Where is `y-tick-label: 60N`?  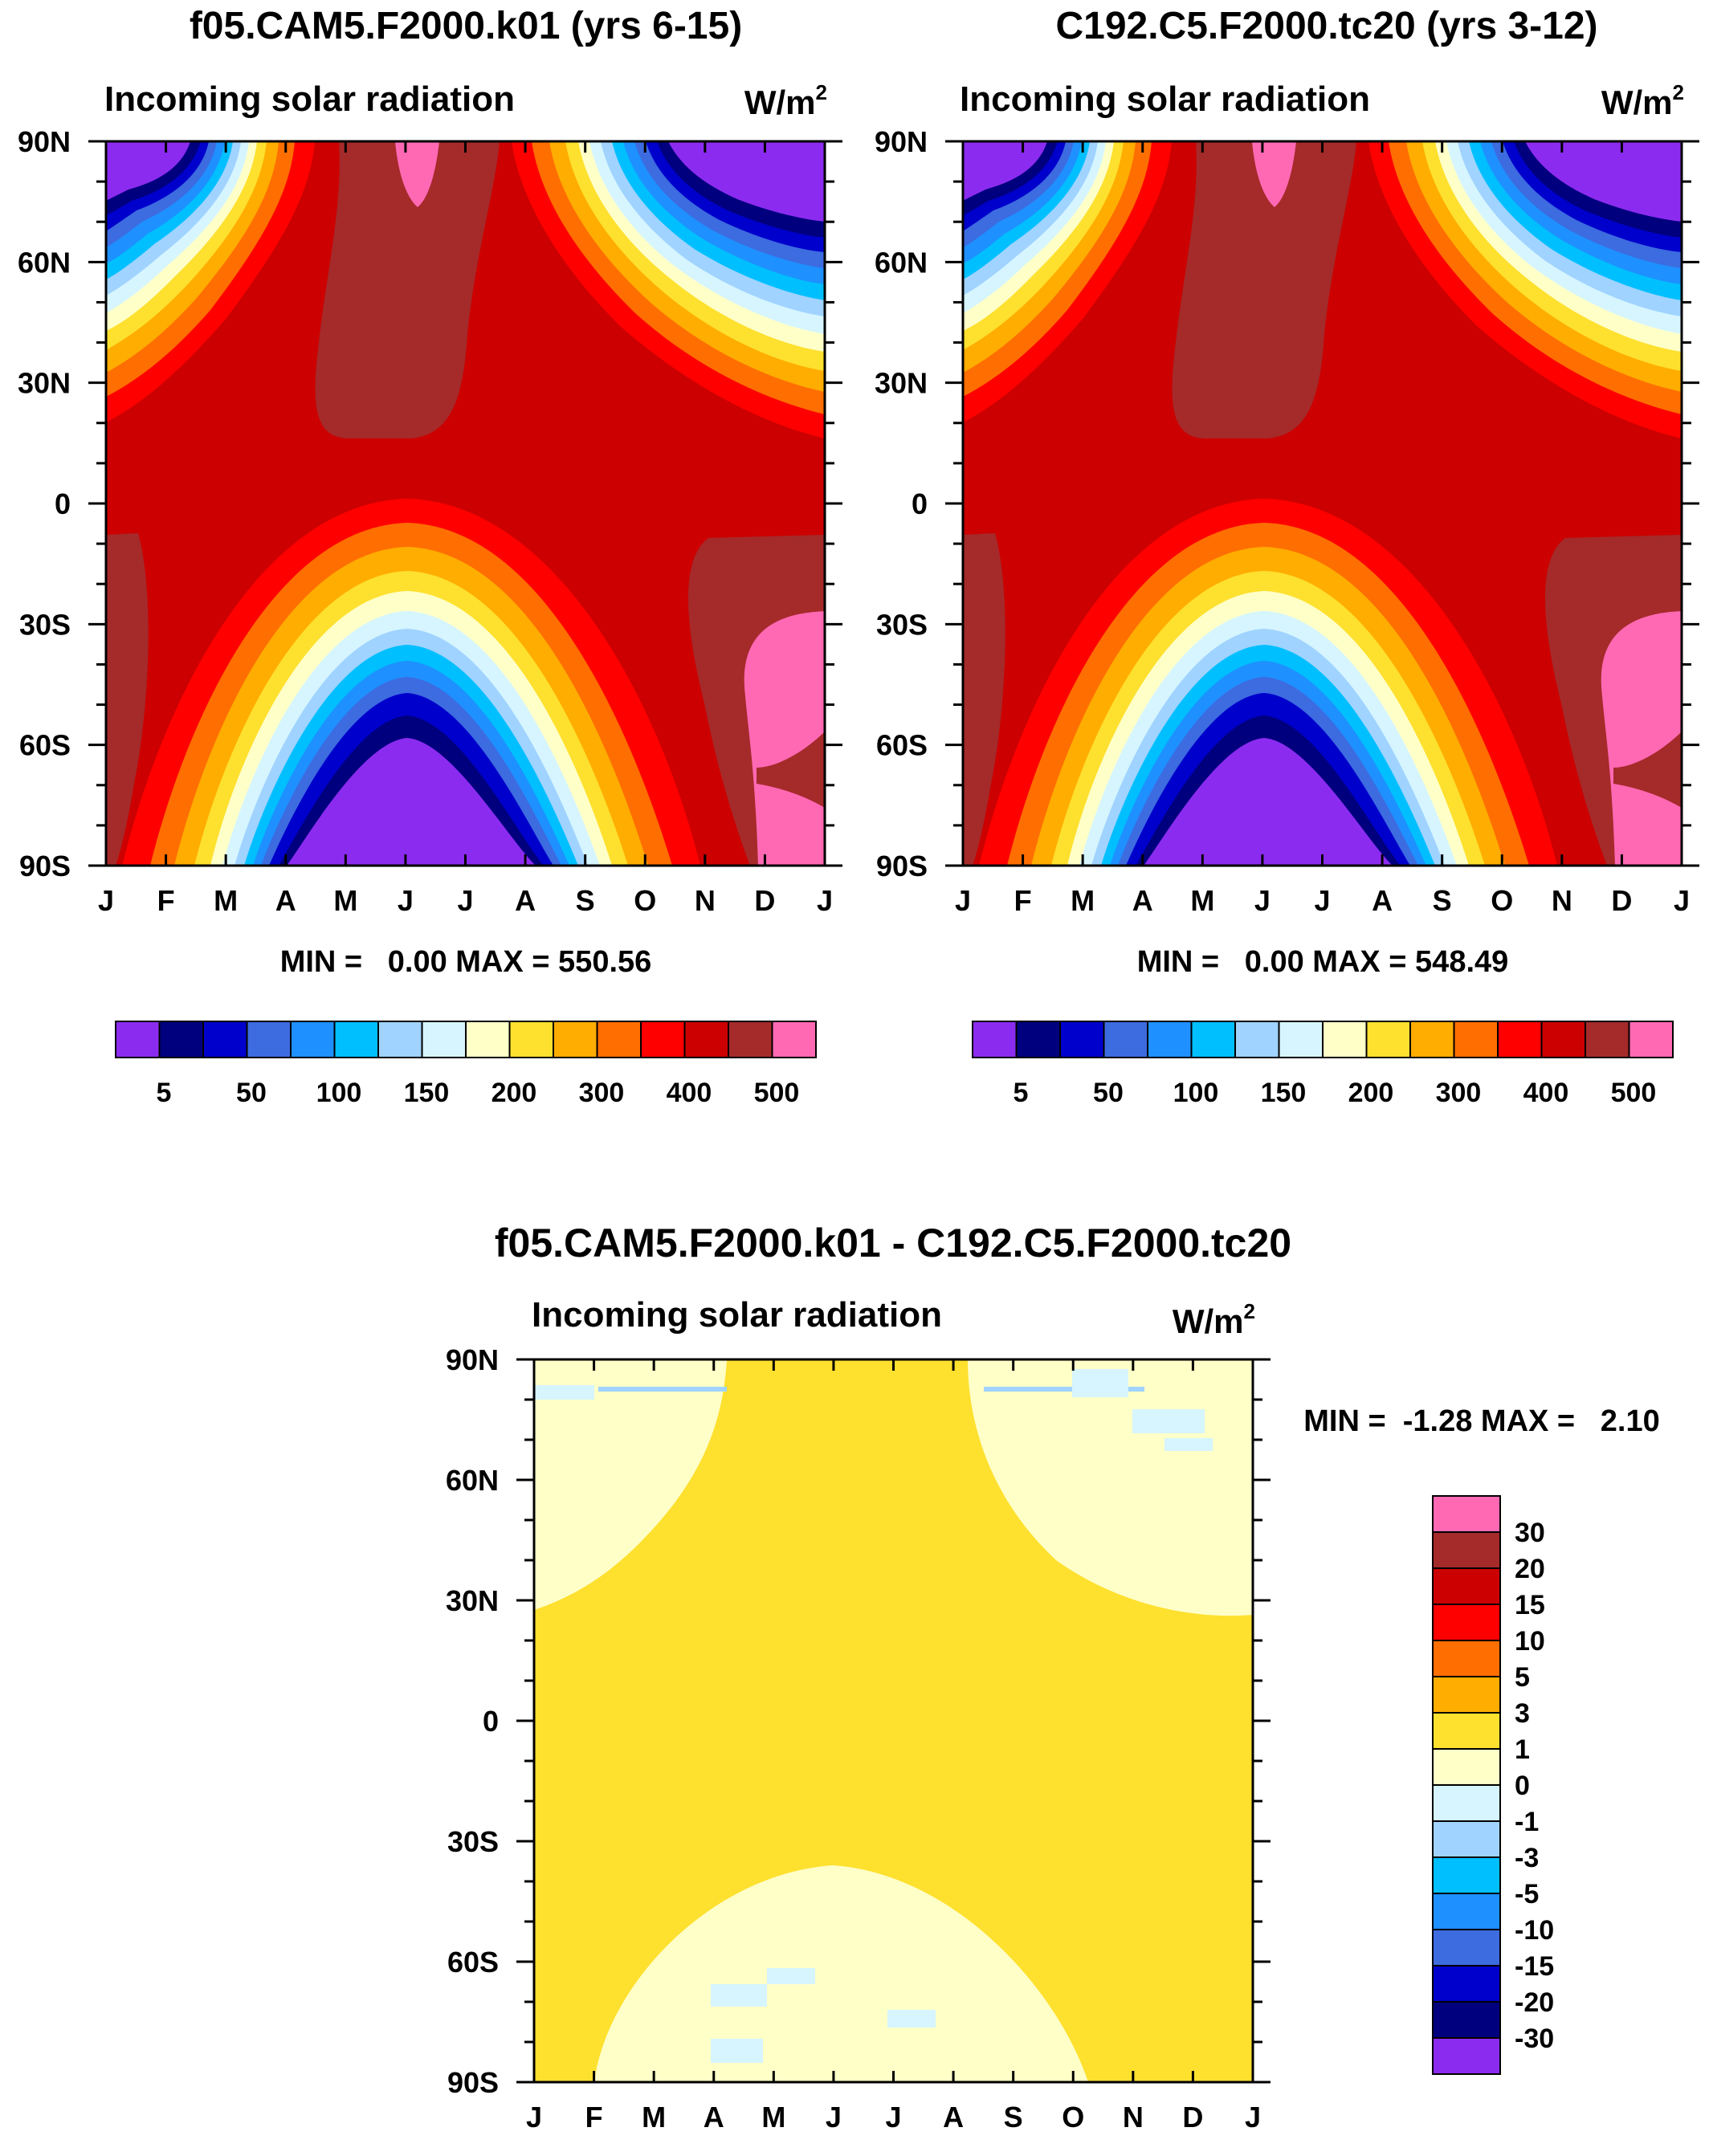 y-tick-label: 60N is located at coordinates (472, 1481).